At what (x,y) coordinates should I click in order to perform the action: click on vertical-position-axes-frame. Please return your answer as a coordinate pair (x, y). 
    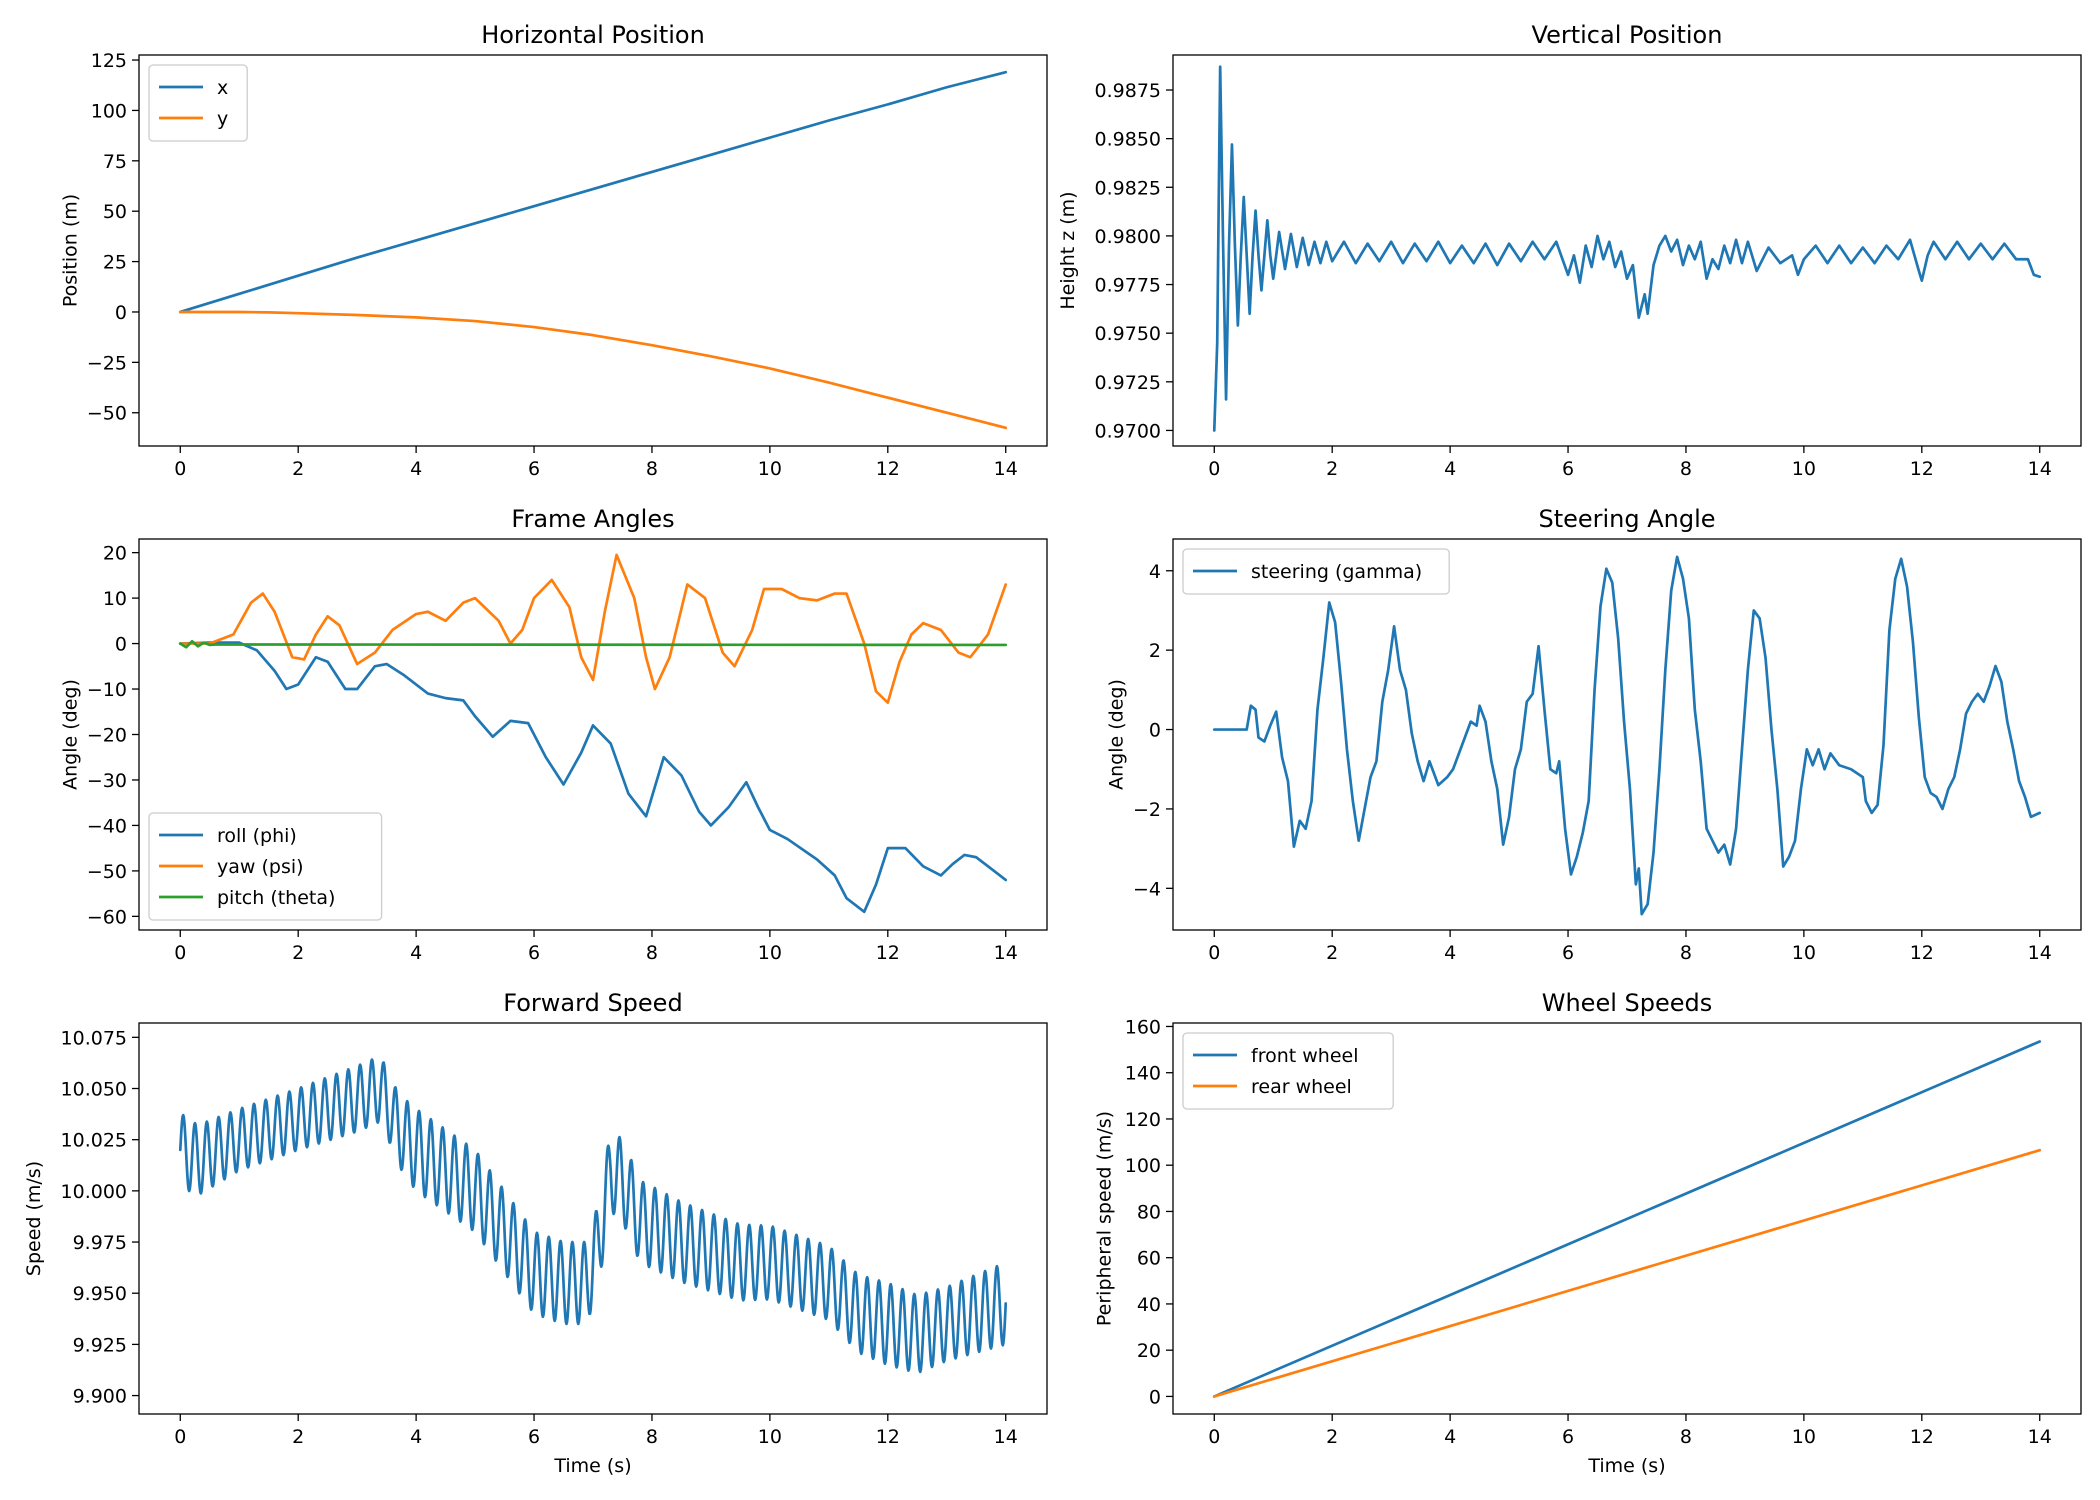
    Looking at the image, I should click on (1627, 250).